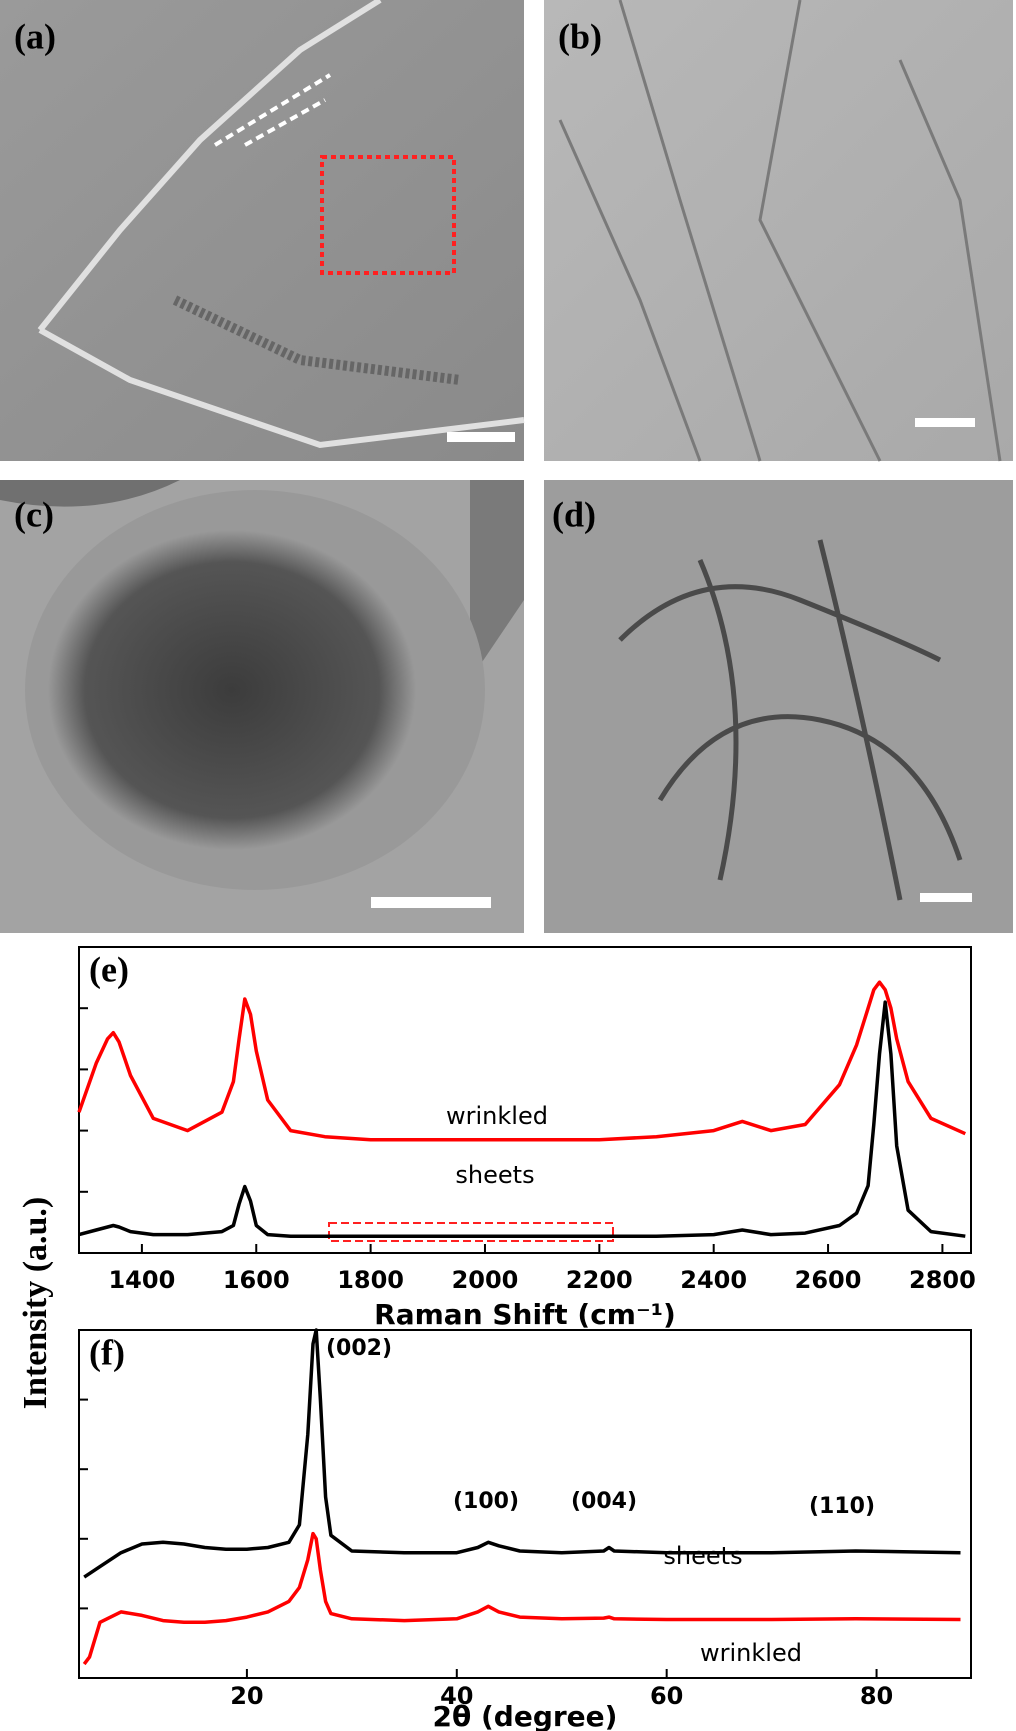  Describe the element at coordinates (525, 1715) in the screenshot. I see `x-axis-label: 2θ (degree)` at that location.